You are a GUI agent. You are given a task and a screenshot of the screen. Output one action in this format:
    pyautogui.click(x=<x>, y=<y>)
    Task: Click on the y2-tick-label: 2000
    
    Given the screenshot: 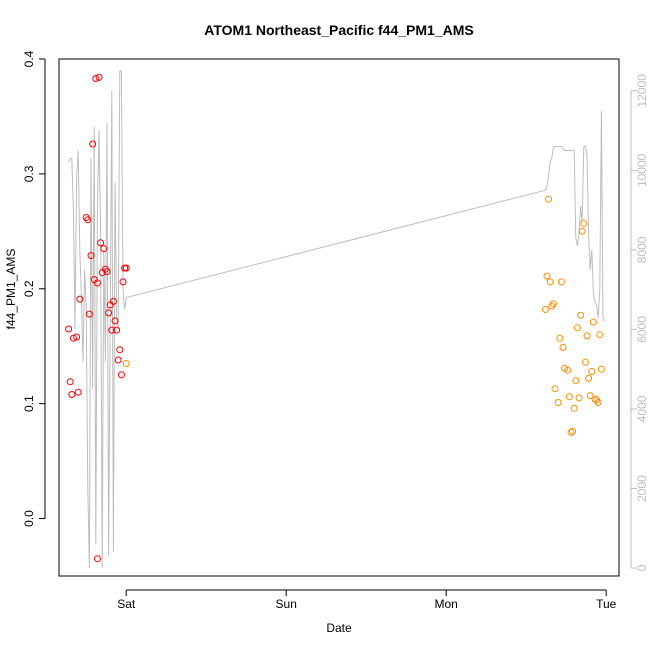 What is the action you would take?
    pyautogui.click(x=642, y=488)
    